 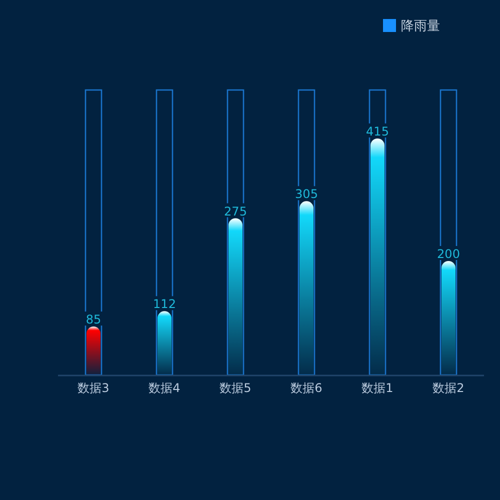 I want to click on x-tick-label: 数据1, so click(x=378, y=388).